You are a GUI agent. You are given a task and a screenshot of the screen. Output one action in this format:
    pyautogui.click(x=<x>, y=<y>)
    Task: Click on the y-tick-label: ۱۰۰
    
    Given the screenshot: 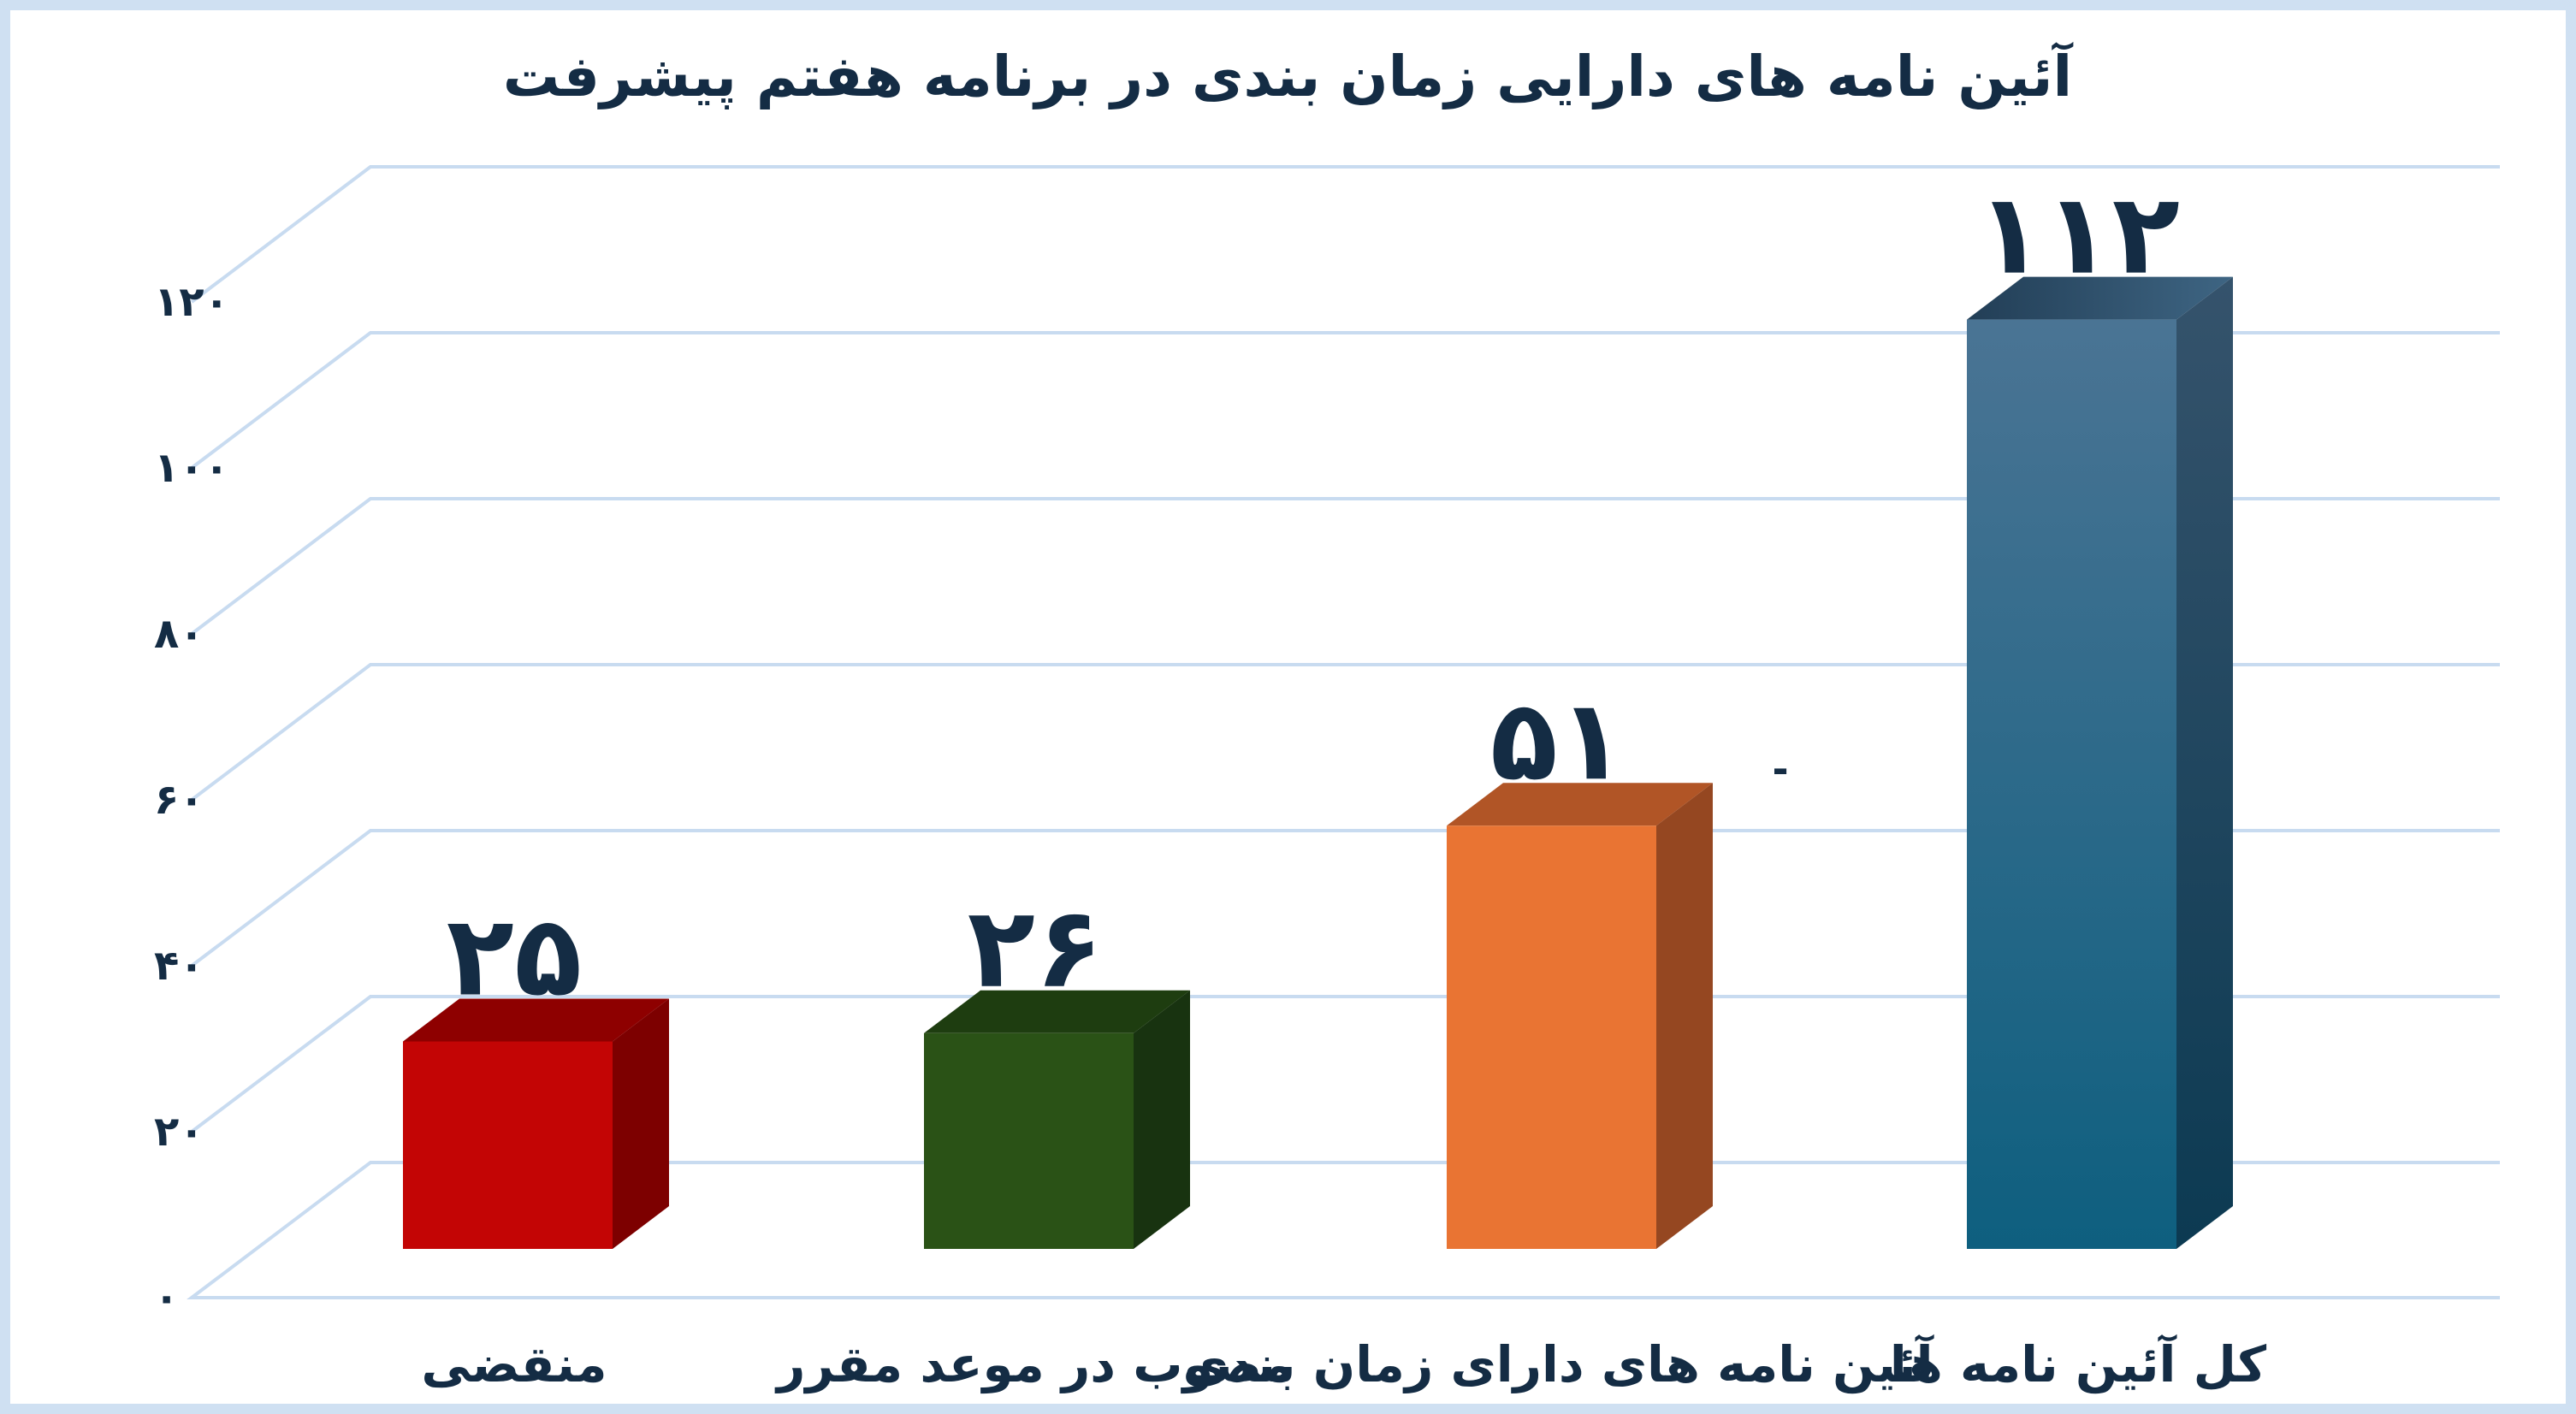 What is the action you would take?
    pyautogui.click(x=191, y=468)
    